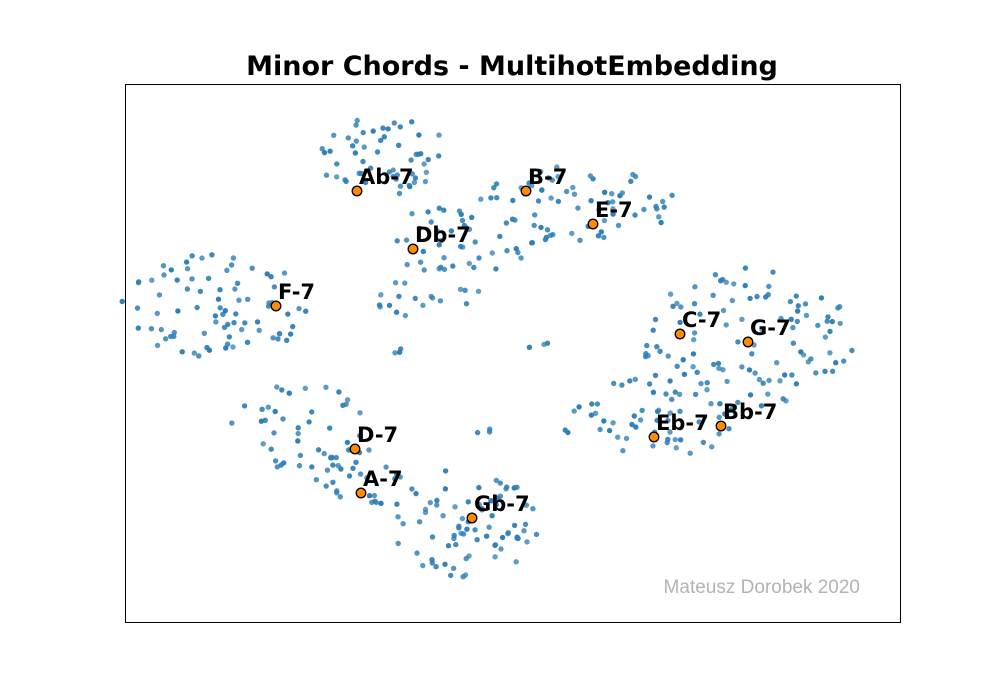  What do you see at coordinates (443, 235) in the screenshot?
I see `chord-label: Db-7` at bounding box center [443, 235].